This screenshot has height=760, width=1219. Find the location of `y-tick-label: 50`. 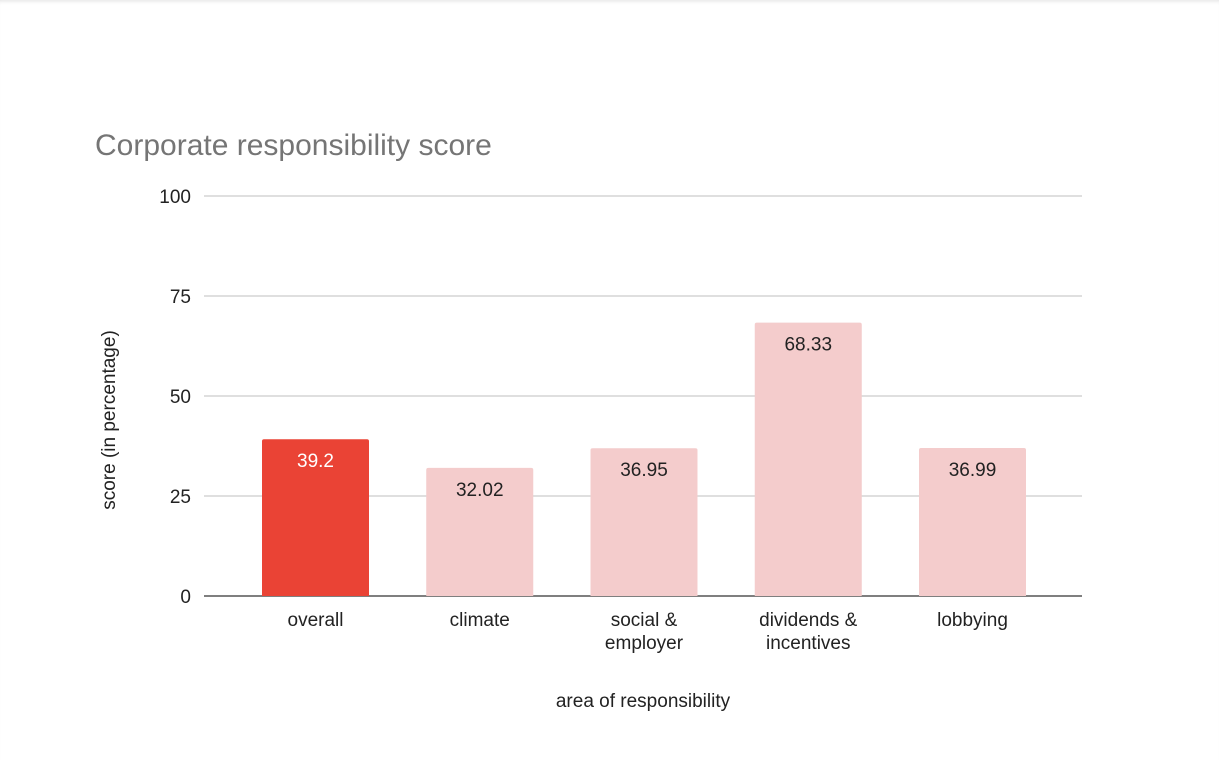

y-tick-label: 50 is located at coordinates (180, 397).